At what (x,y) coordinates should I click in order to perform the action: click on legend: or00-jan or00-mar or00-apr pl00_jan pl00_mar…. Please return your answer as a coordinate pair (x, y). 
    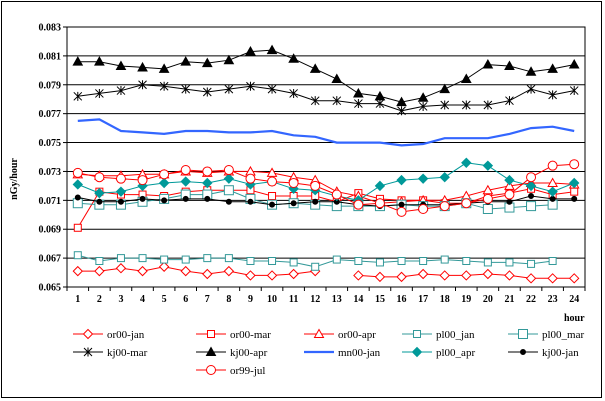
    Looking at the image, I should click on (328, 352).